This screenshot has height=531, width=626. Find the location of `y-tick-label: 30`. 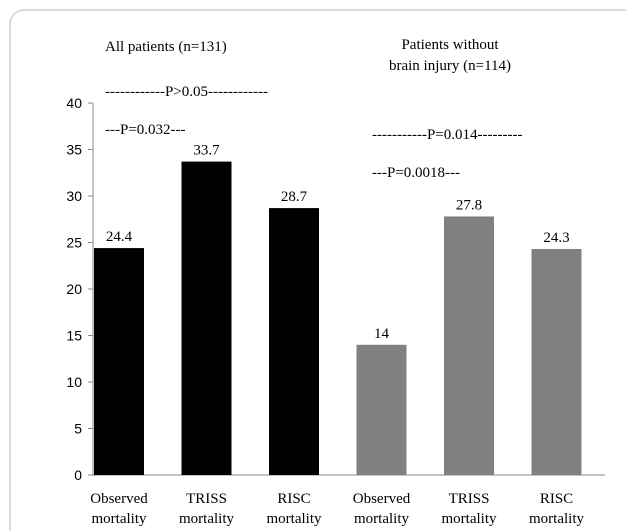

y-tick-label: 30 is located at coordinates (74, 196).